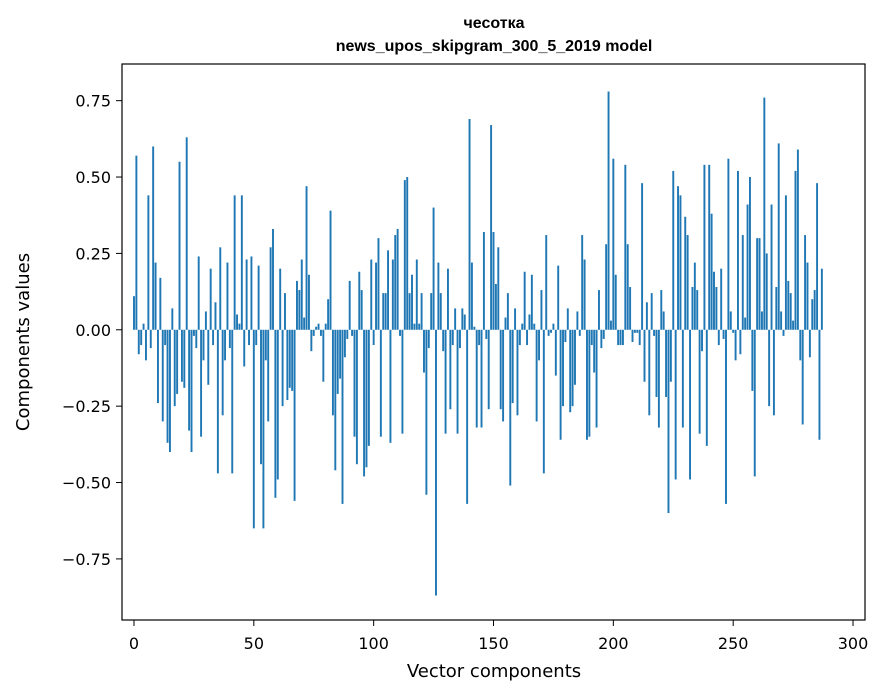  I want to click on chart-title: чесотка, so click(494, 23).